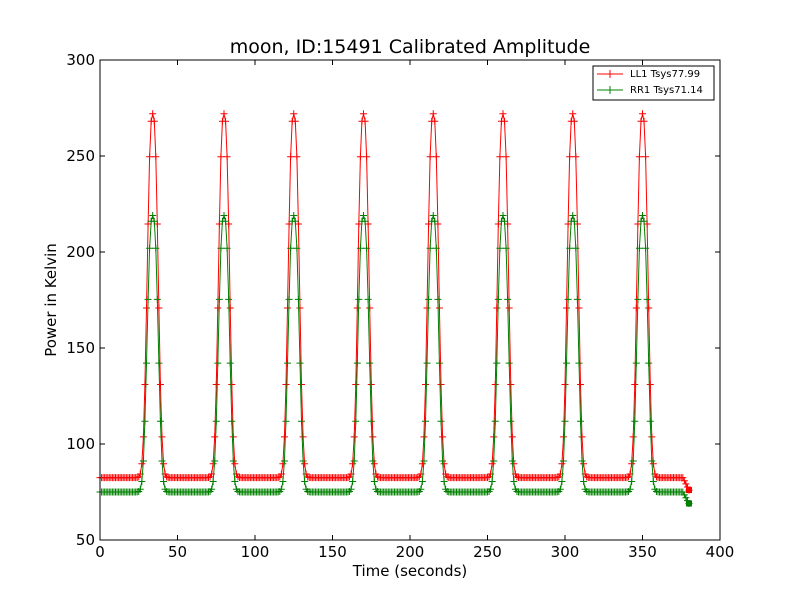 The image size is (800, 600). I want to click on y-tick-label: 200, so click(80, 252).